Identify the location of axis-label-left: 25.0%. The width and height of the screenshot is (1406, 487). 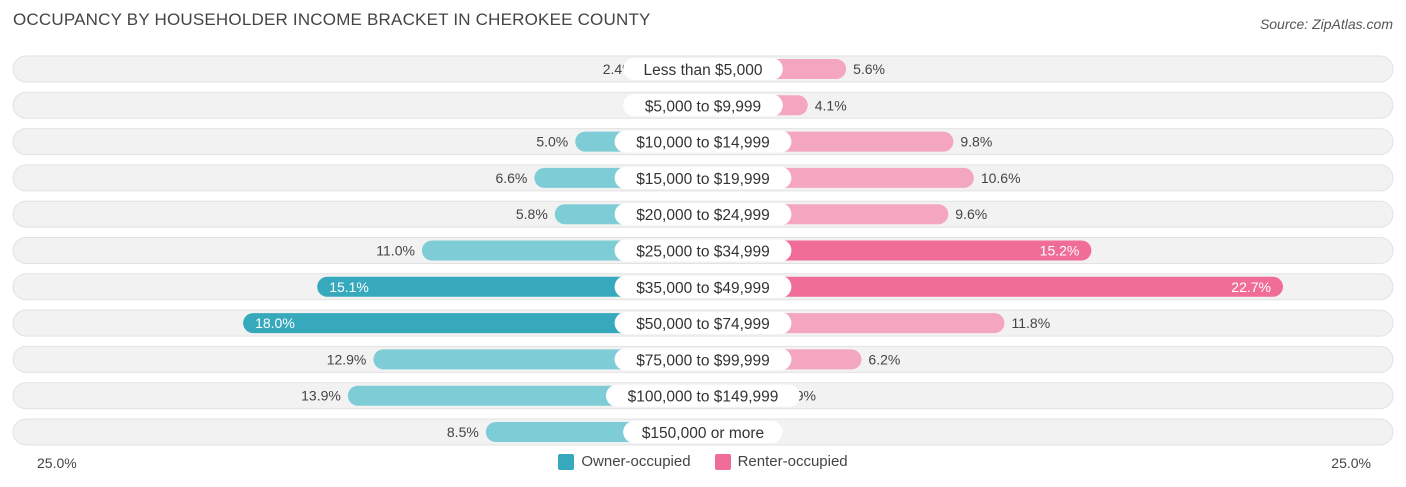
(57, 463).